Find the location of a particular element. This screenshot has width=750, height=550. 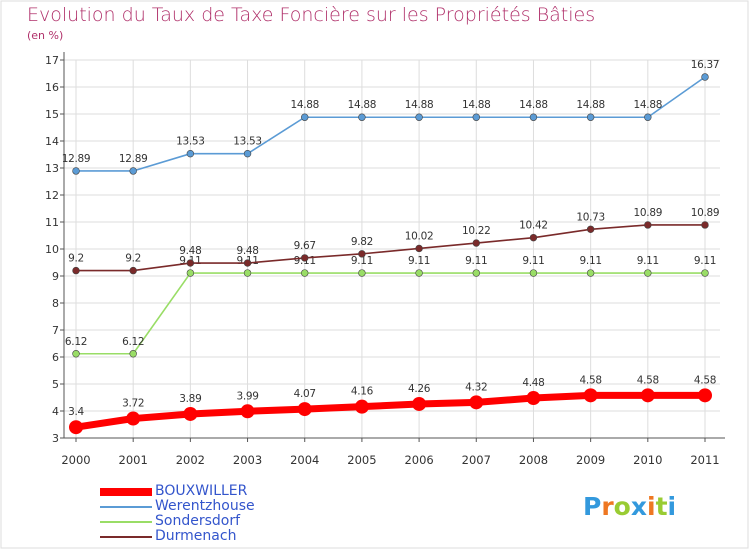

y-tick-label: 7 is located at coordinates (55, 330).